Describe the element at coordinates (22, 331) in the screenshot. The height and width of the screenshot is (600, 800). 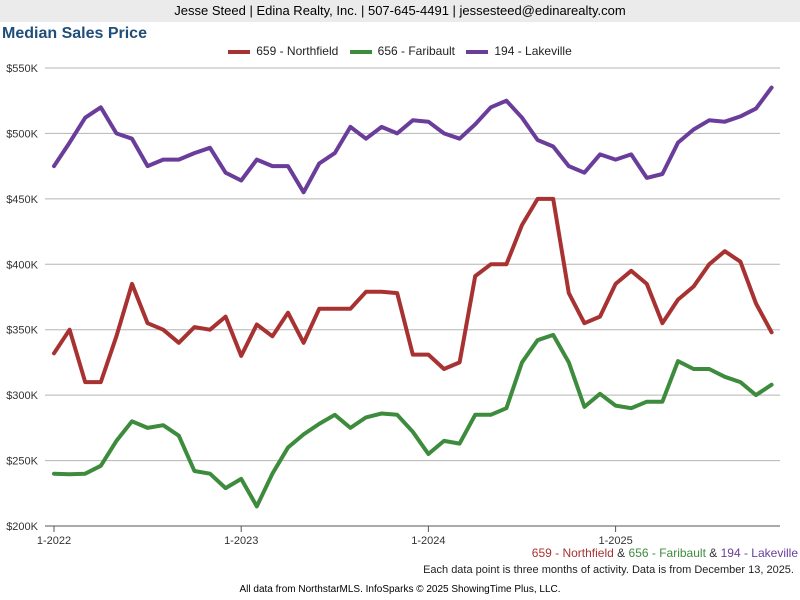
I see `y-tick-label: $350K` at that location.